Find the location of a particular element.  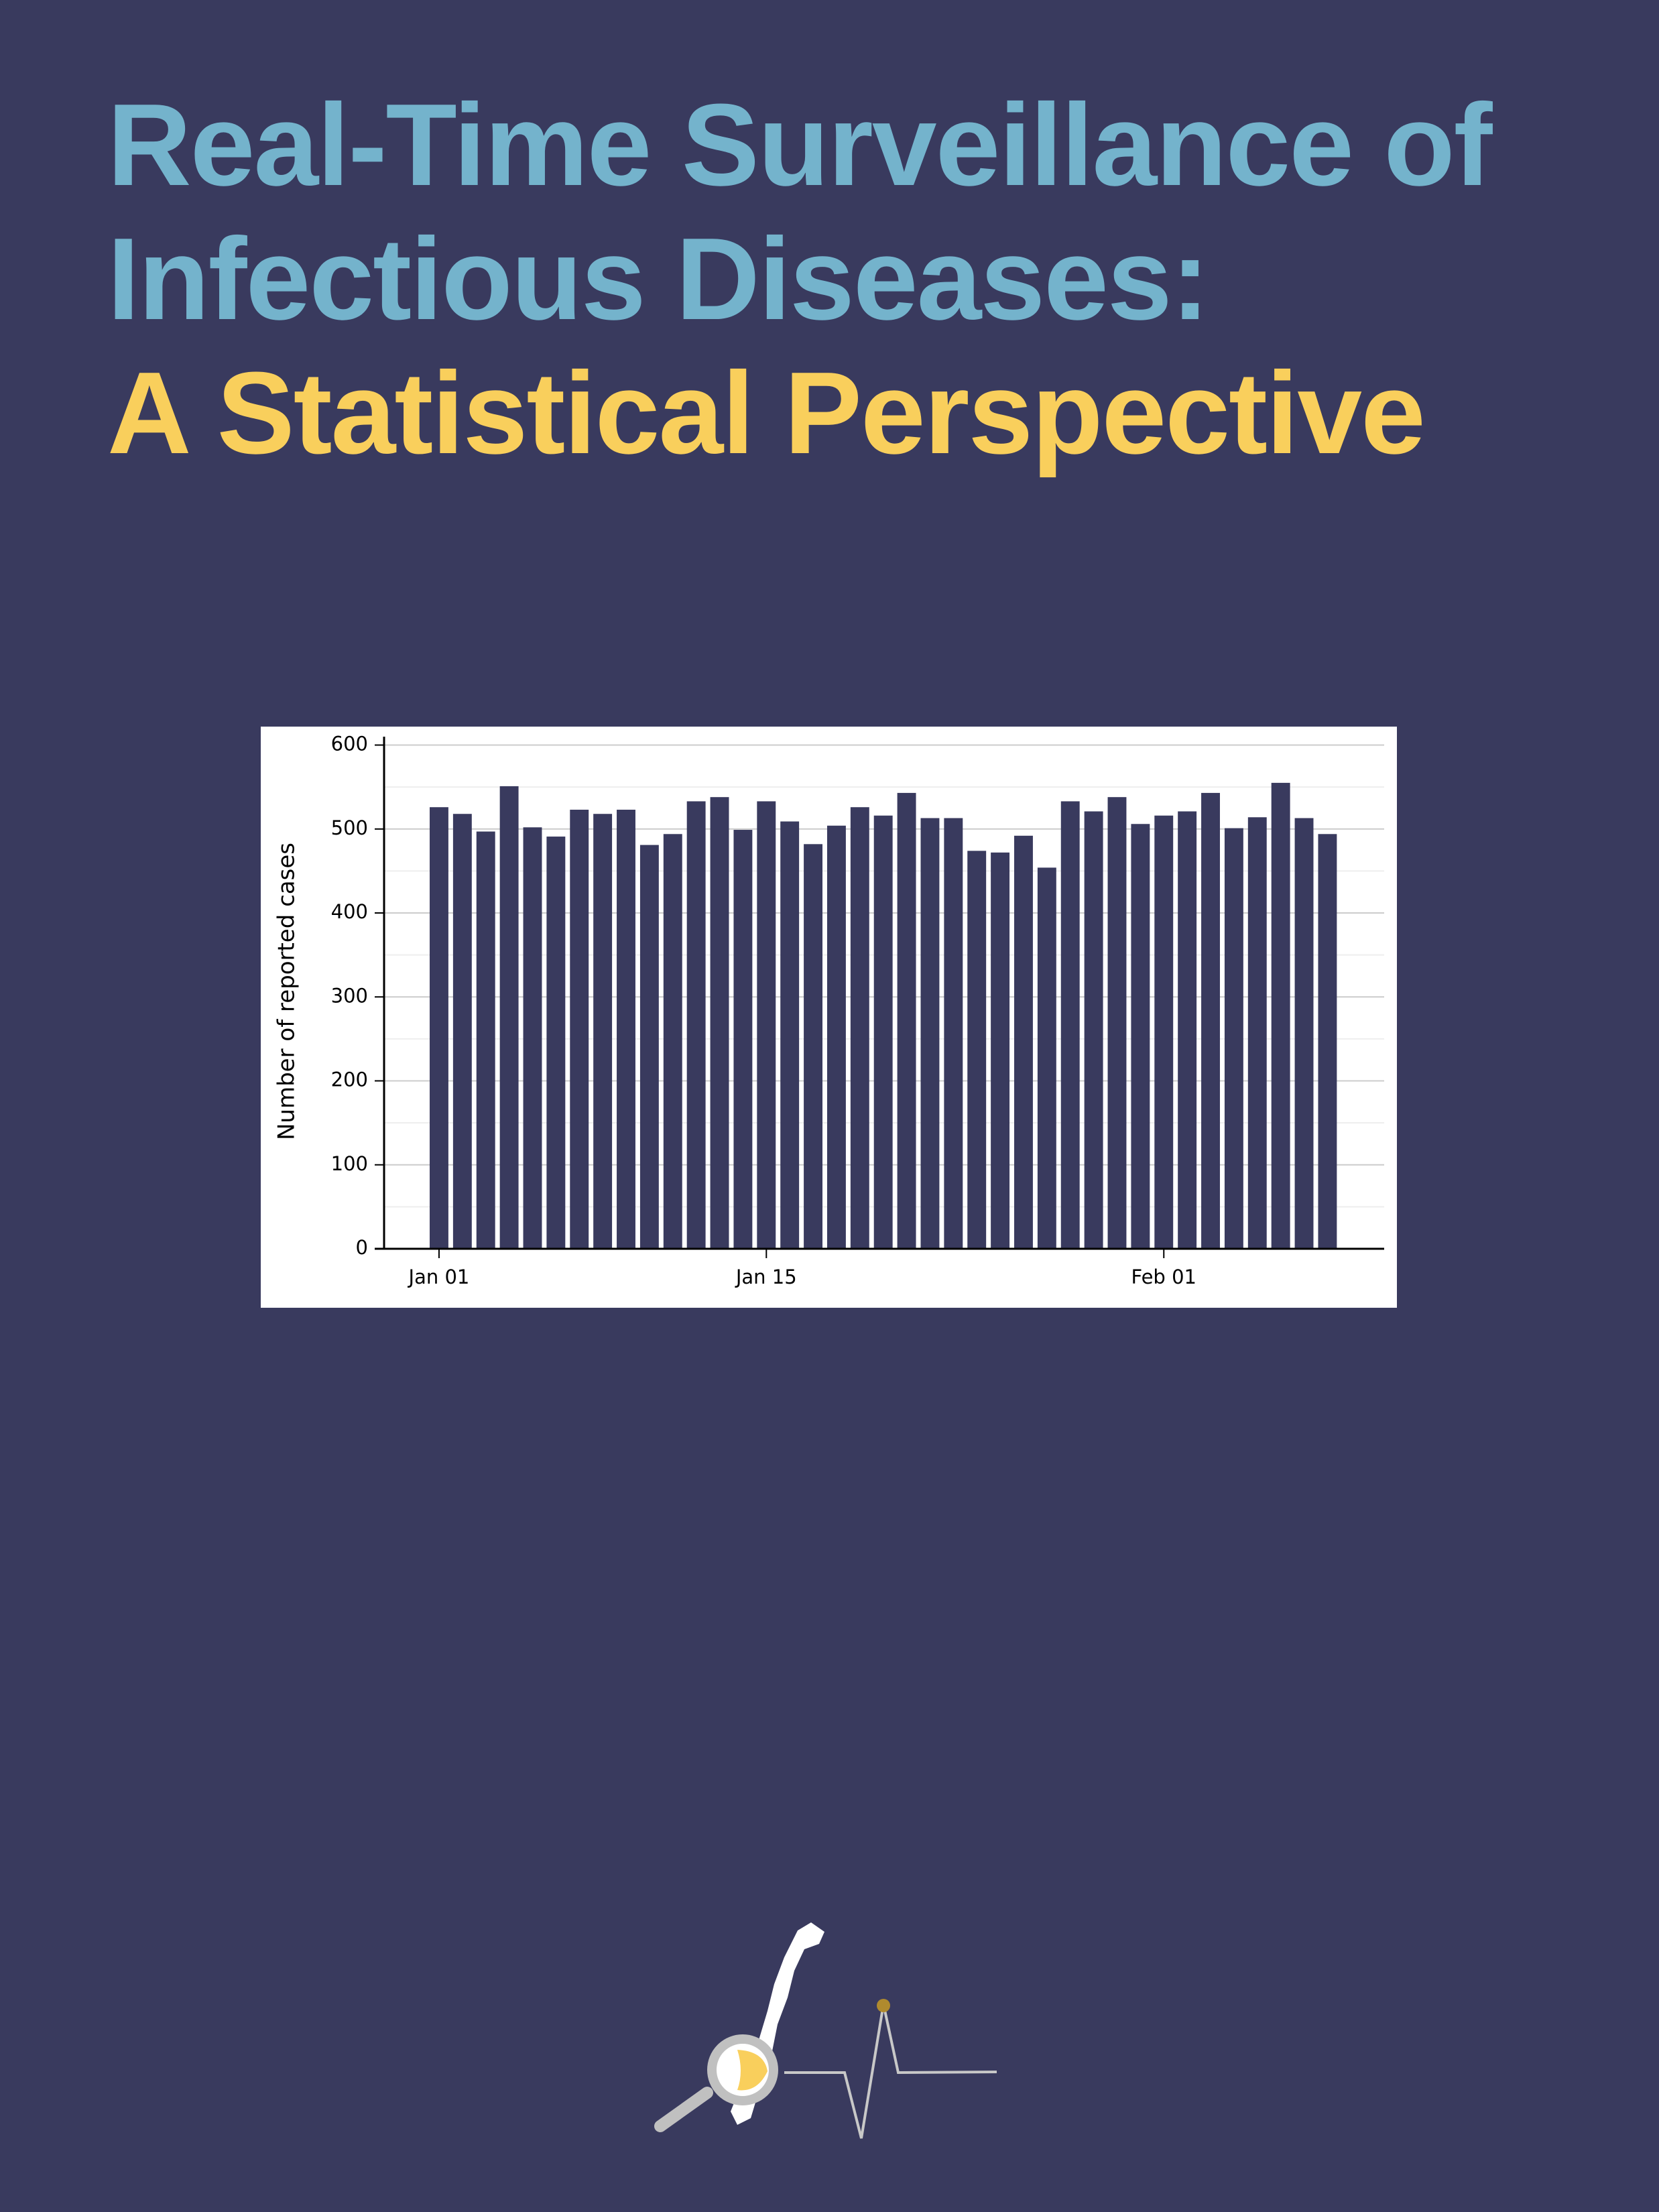

y-tick-label: 100 is located at coordinates (349, 1163).